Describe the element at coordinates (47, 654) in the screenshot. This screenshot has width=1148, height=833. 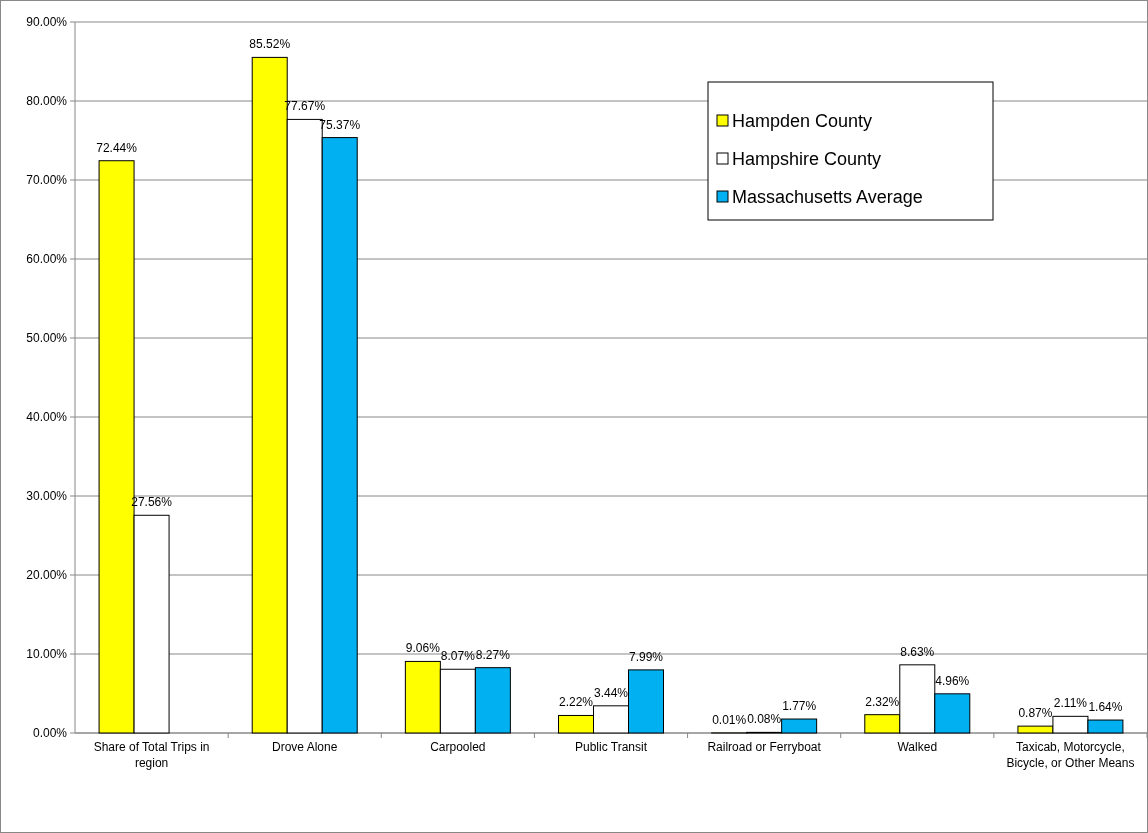
I see `y-tick-label: 10.00%` at that location.